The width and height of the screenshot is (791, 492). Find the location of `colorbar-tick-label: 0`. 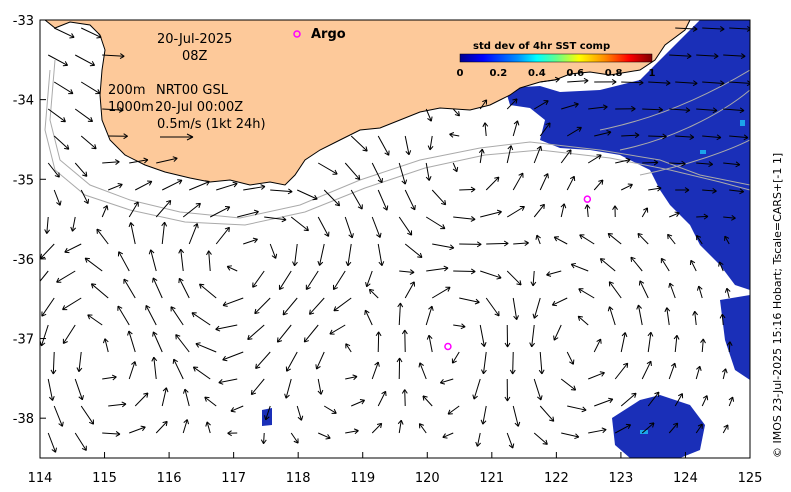

colorbar-tick-label: 0 is located at coordinates (460, 73).